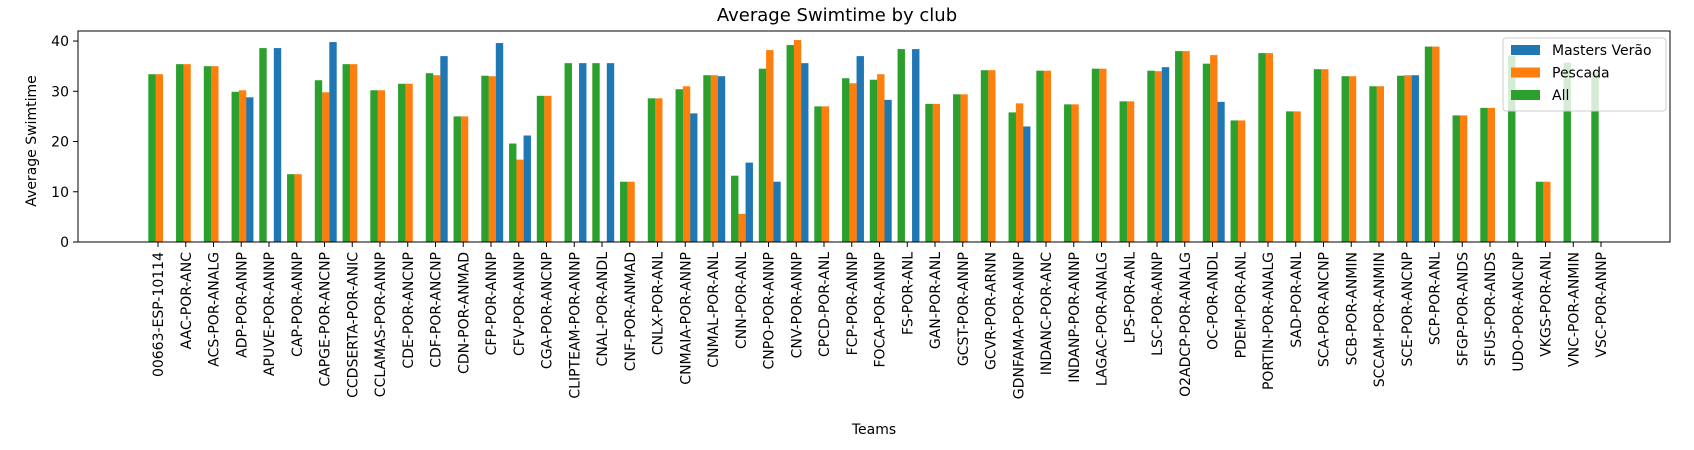 The width and height of the screenshot is (1694, 450). I want to click on x-tick-label: CCLAMAS-POR-ANNP, so click(381, 324).